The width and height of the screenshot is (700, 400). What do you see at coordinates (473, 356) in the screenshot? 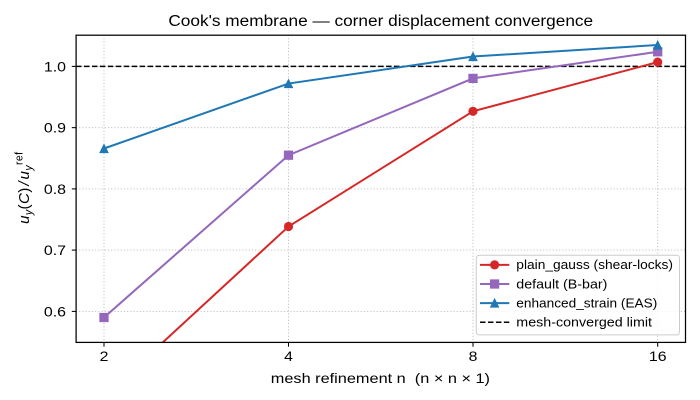
I see `svg-text: 8` at bounding box center [473, 356].